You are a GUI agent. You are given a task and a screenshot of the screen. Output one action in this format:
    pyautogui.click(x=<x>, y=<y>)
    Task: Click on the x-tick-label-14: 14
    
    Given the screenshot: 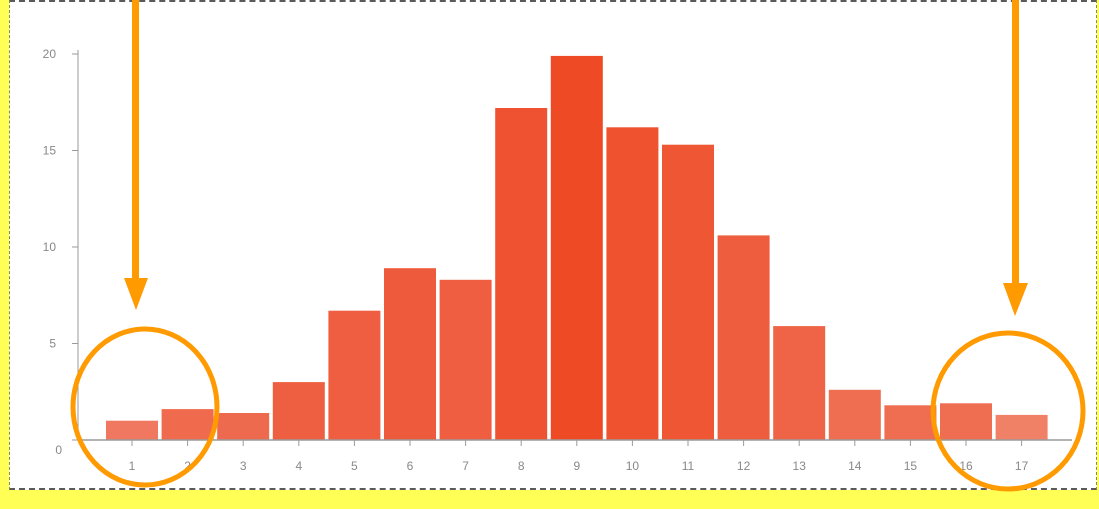 What is the action you would take?
    pyautogui.click(x=855, y=466)
    